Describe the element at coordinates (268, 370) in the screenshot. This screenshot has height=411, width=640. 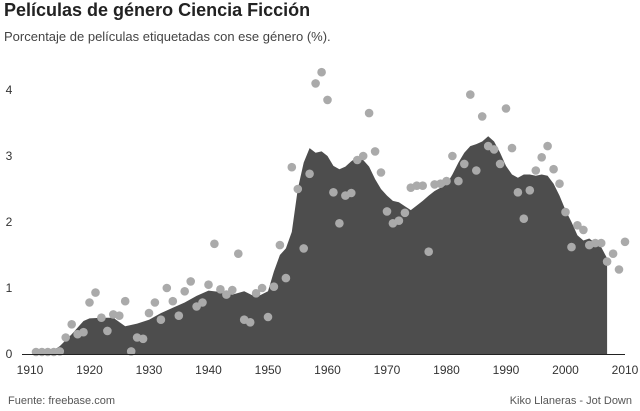
I see `x-tick-label: 1950` at that location.